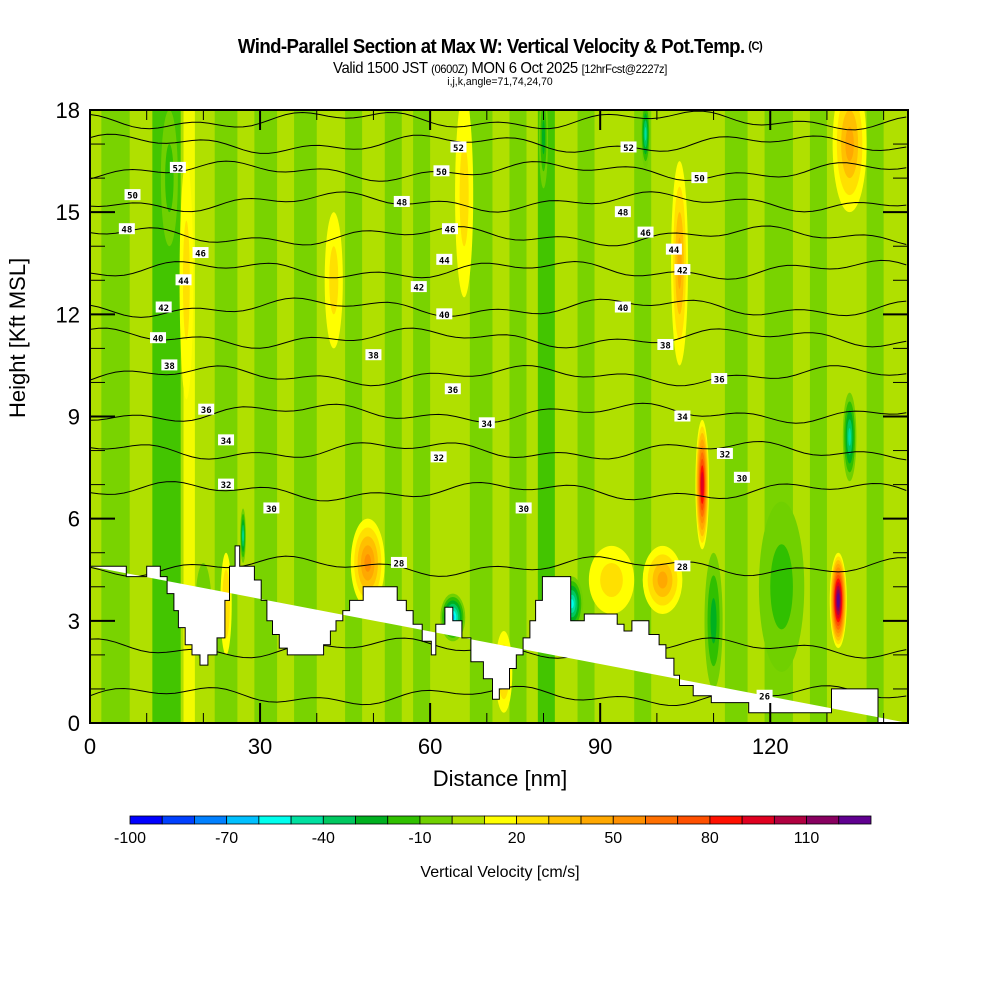 This screenshot has height=1000, width=1000. Describe the element at coordinates (613, 838) in the screenshot. I see `colorbar-tick-label: 50` at that location.